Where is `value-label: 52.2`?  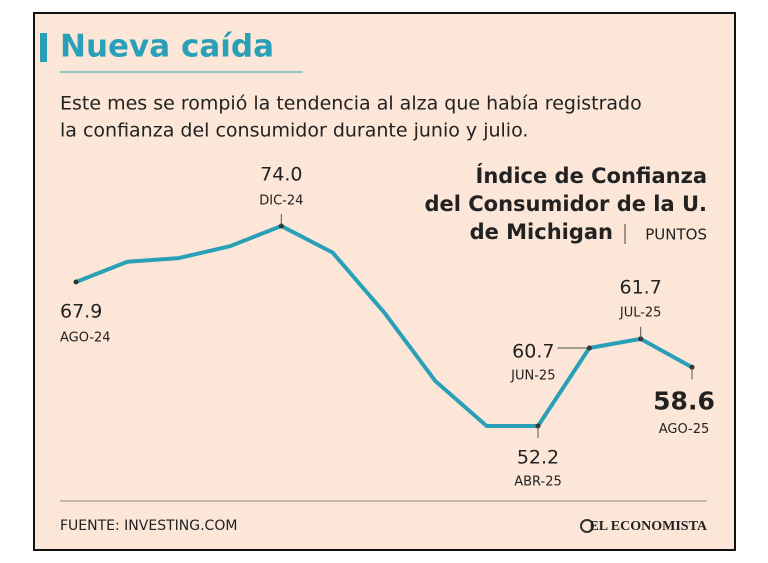
value-label: 52.2 is located at coordinates (538, 458).